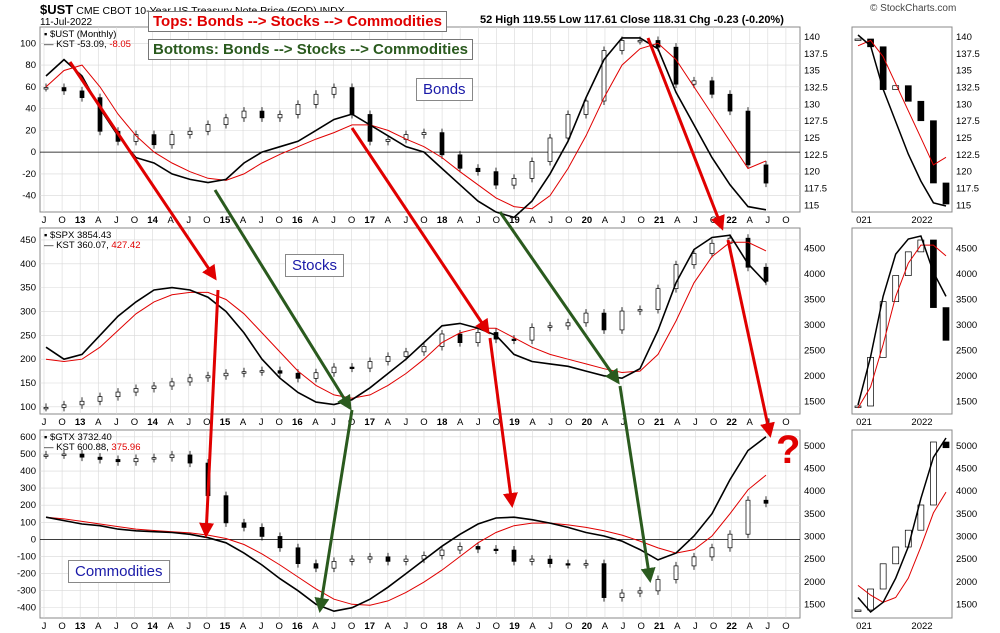 The height and width of the screenshot is (633, 1000). What do you see at coordinates (87, 39) in the screenshot?
I see `bonds-legend: ▪ $UST (Monthly) — KST -53.09, -8.05` at bounding box center [87, 39].